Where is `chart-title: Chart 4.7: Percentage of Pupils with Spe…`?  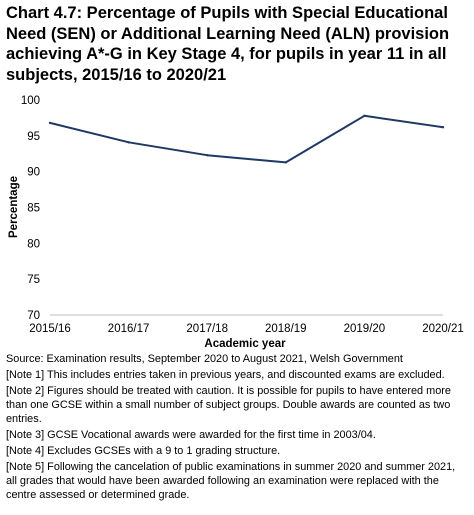
chart-title: Chart 4.7: Percentage of Pupils with Spe… is located at coordinates (228, 44).